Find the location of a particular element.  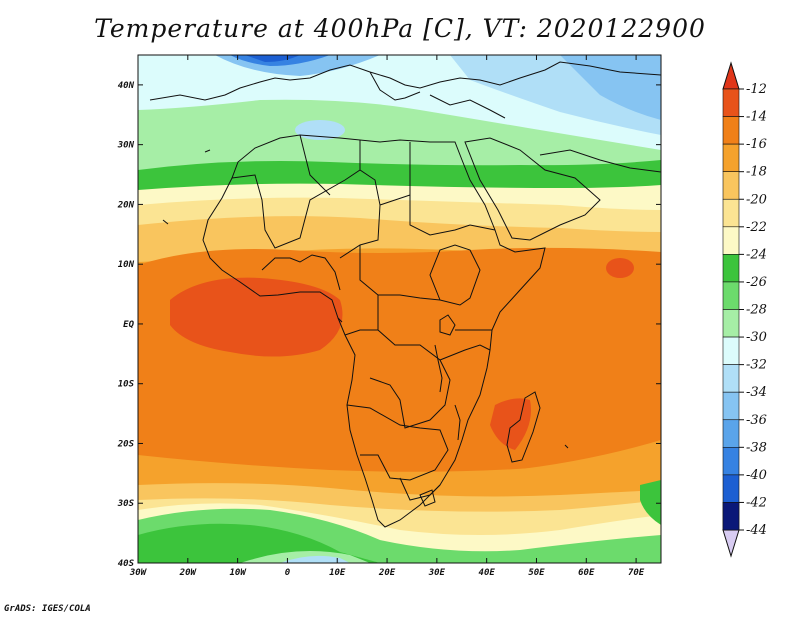

colorbar-label: -24 is located at coordinates (756, 254).